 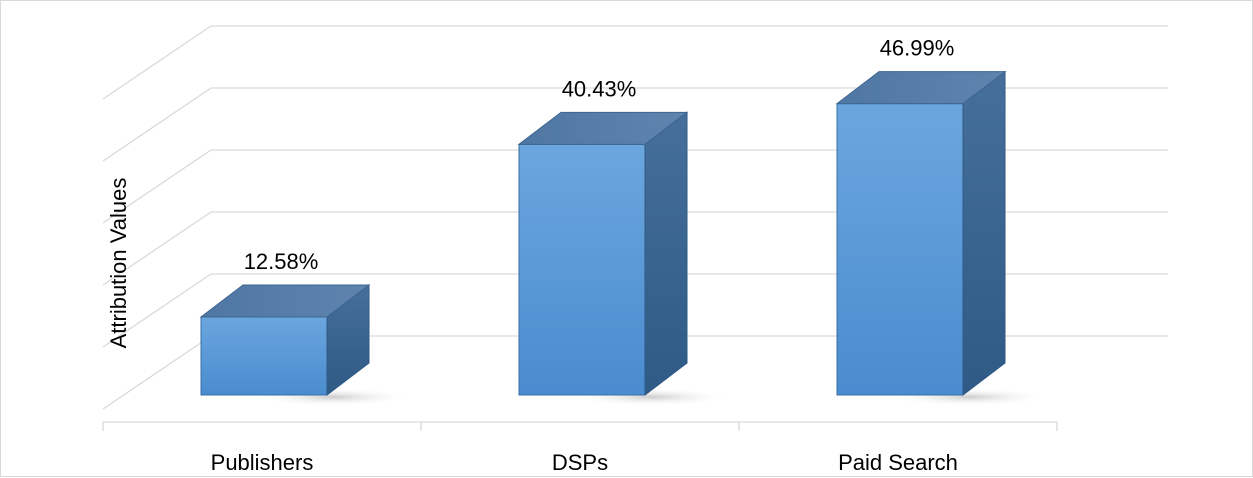 What do you see at coordinates (118, 263) in the screenshot?
I see `y-axis-label: Attribution Values` at bounding box center [118, 263].